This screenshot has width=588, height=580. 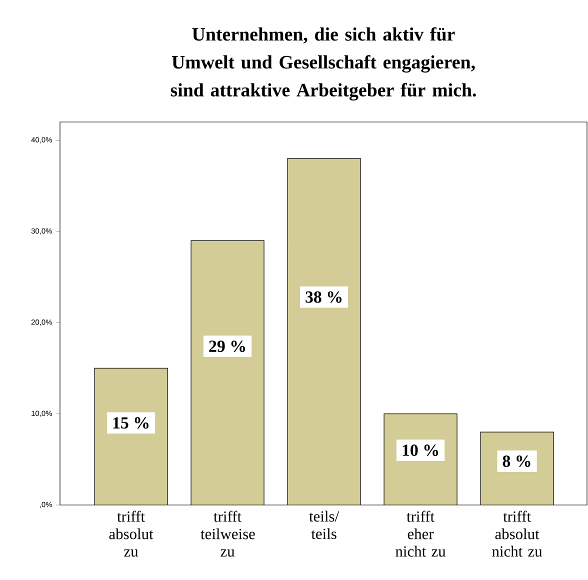 What do you see at coordinates (421, 533) in the screenshot?
I see `x-tick-label: trifft eher nicht zu` at bounding box center [421, 533].